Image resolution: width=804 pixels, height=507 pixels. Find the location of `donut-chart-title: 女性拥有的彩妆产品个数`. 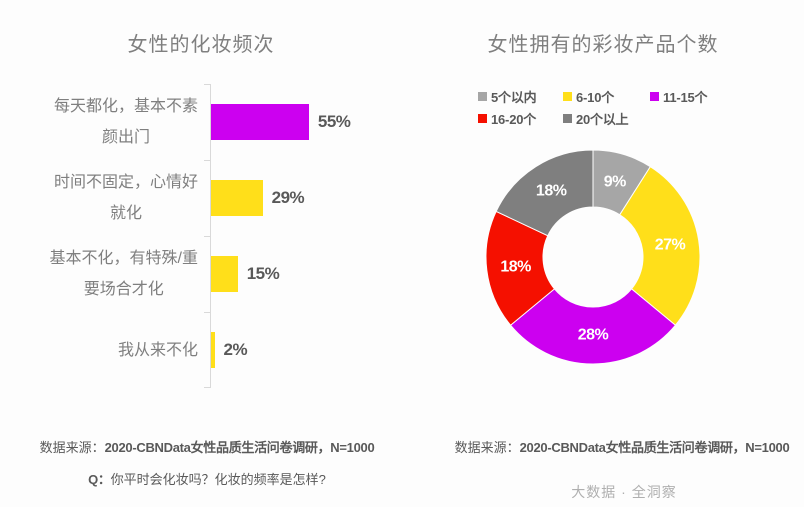

donut-chart-title: 女性拥有的彩妆产品个数 is located at coordinates (603, 45).